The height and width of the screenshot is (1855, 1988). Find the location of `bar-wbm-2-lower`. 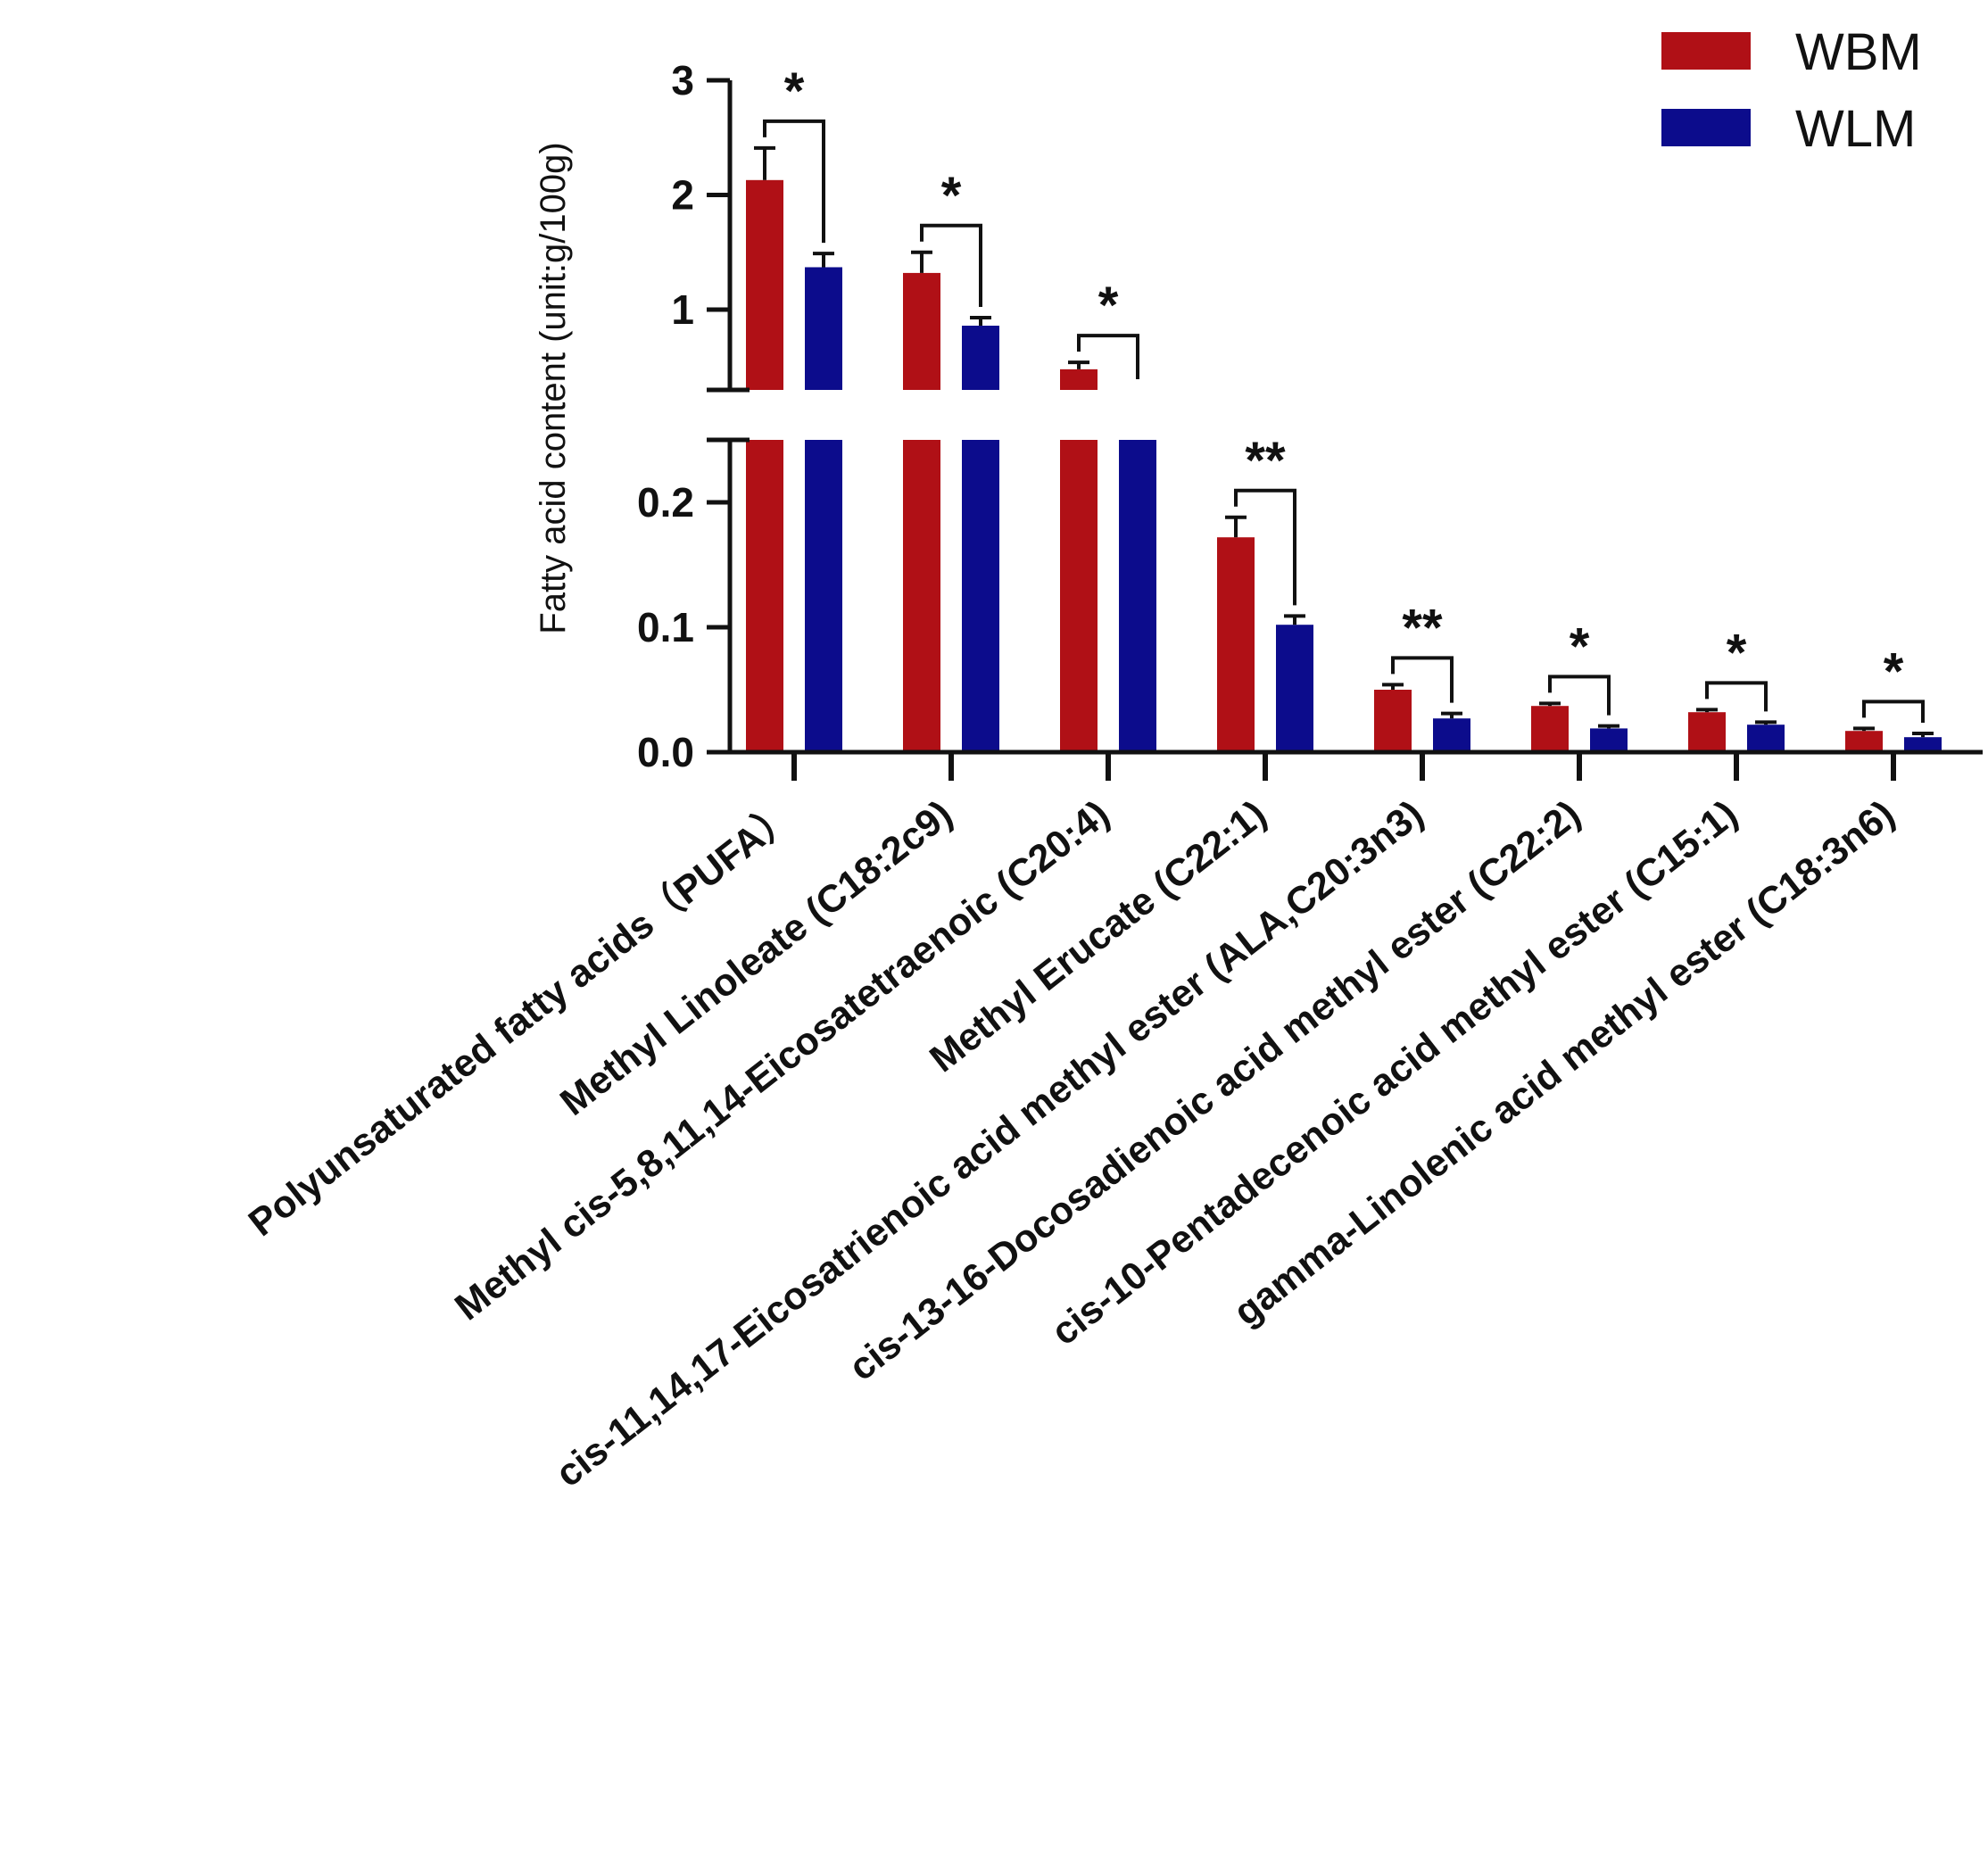

bar-wbm-2-lower is located at coordinates (1079, 596).